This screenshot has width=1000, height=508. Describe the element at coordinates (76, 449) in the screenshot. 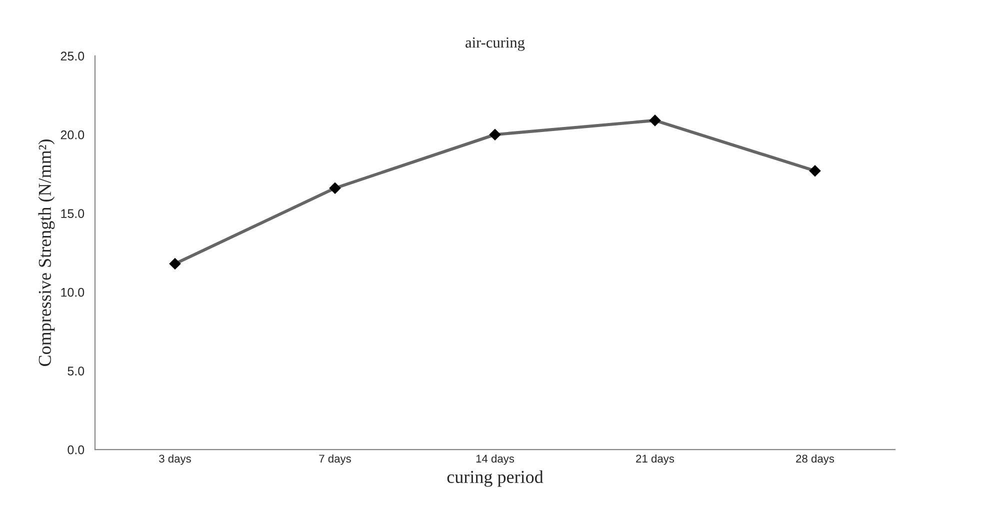

I see `y-tick-label: 0.0` at that location.